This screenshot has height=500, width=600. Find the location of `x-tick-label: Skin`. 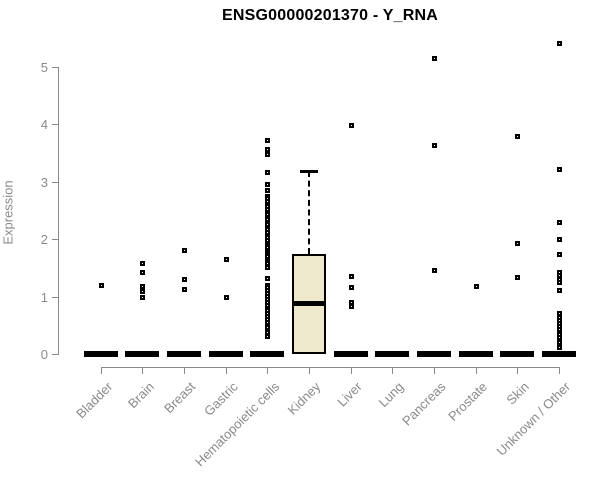

x-tick-label: Skin is located at coordinates (517, 393).